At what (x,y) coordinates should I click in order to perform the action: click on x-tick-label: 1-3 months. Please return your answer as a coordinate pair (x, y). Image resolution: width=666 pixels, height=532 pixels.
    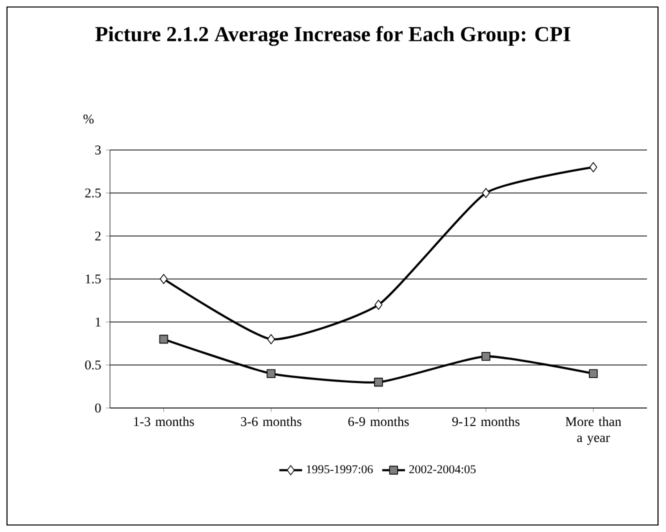
    Looking at the image, I should click on (164, 421).